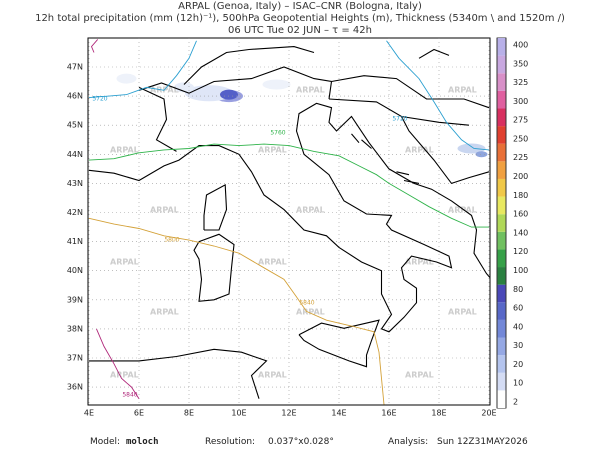 This screenshot has height=454, width=600. What do you see at coordinates (338, 413) in the screenshot?
I see `longitude-label: 14E` at bounding box center [338, 413].